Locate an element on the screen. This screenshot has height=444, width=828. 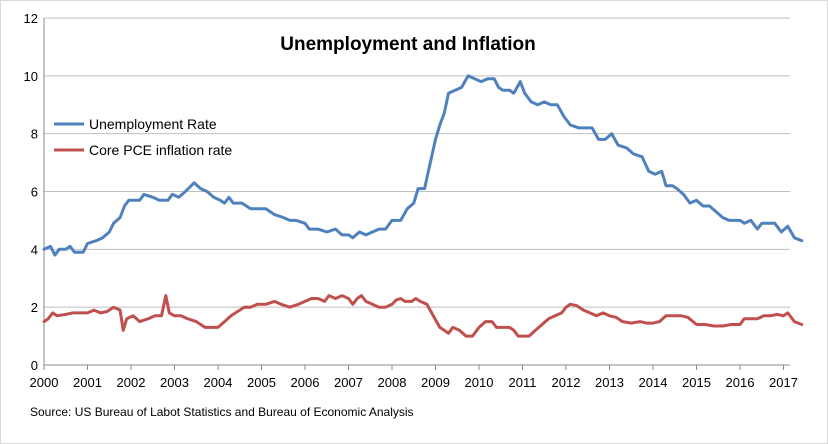
x-tick-label: 2010 is located at coordinates (479, 382).